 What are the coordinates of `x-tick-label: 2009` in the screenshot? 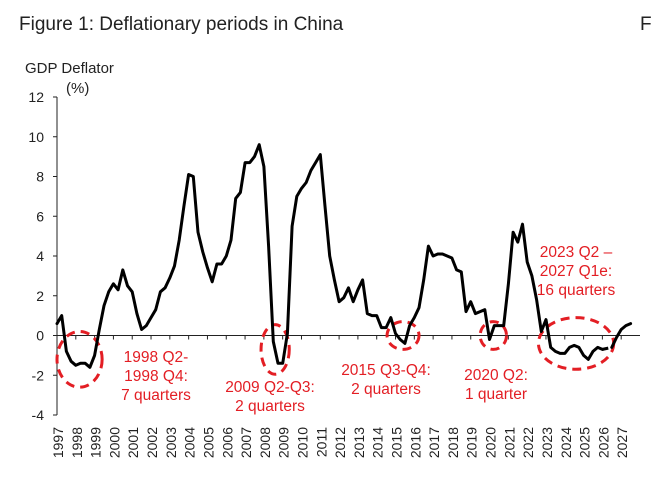 It's located at (284, 442).